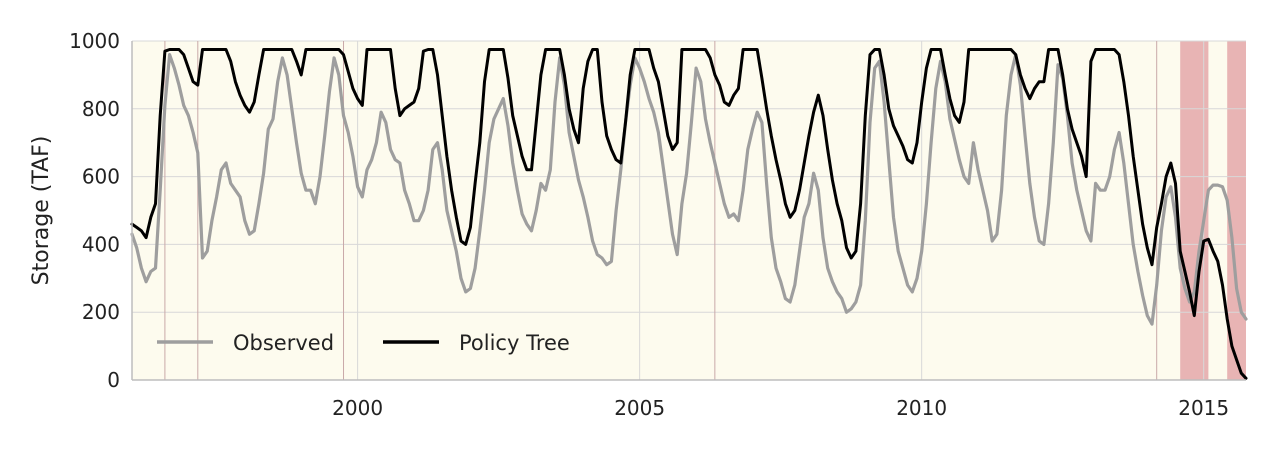  I want to click on y-tick-label-200: 200, so click(101, 312).